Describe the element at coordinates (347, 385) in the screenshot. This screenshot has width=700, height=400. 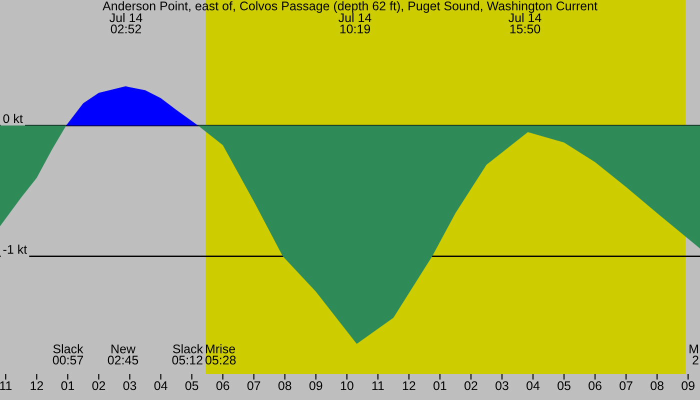
I see `x-tick-label: 10` at that location.